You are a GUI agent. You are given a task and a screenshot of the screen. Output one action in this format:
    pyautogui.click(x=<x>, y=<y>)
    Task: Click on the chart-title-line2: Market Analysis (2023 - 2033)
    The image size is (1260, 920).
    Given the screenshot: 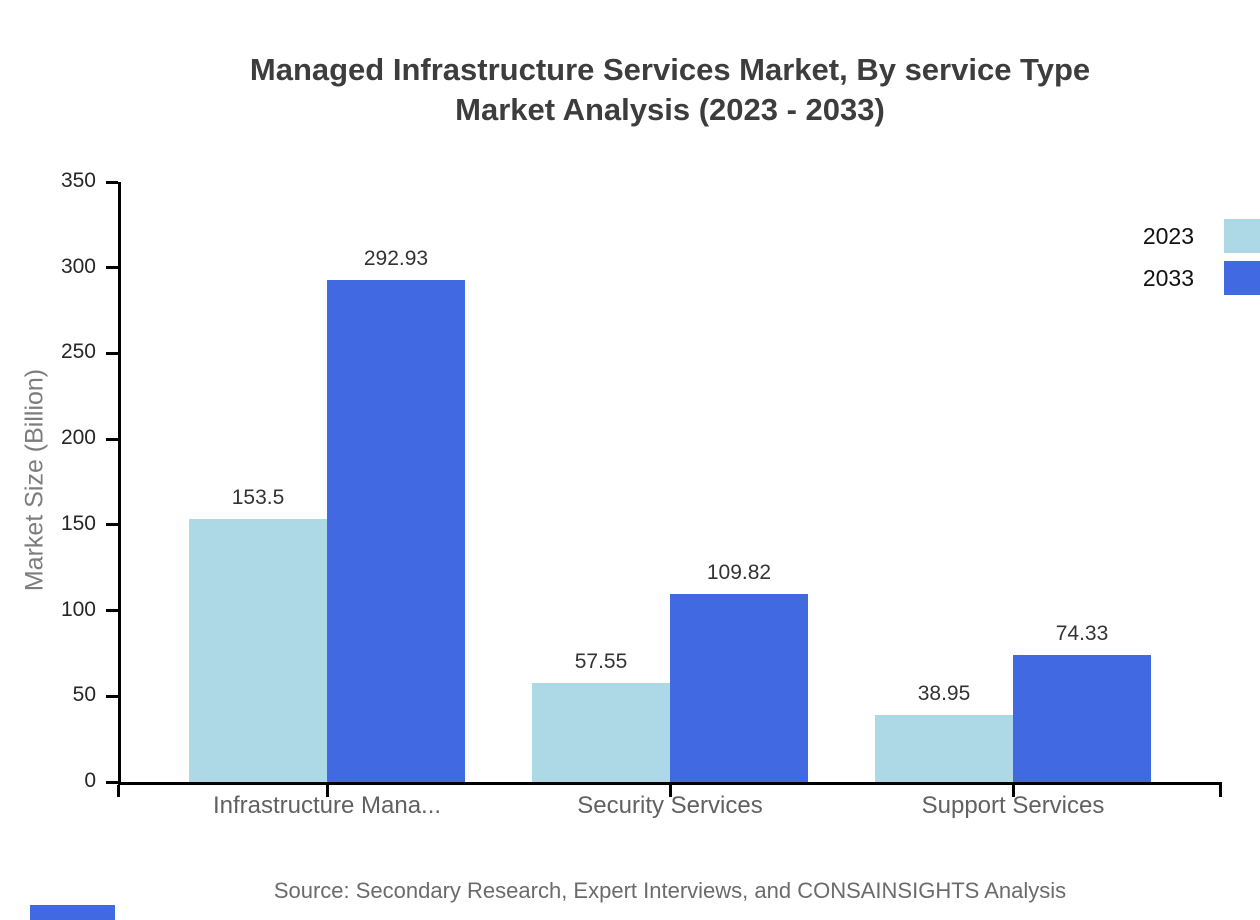 What is the action you would take?
    pyautogui.click(x=670, y=109)
    